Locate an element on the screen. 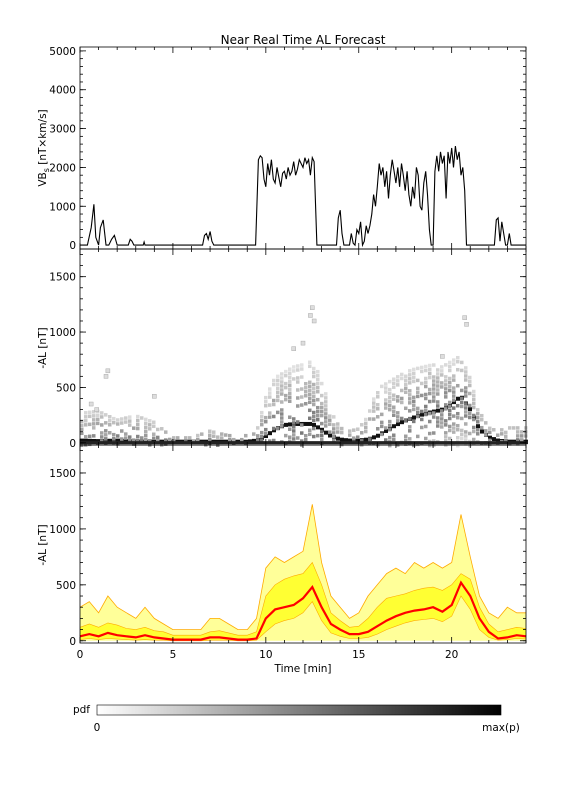 This screenshot has height=792, width=576. vbs-tick-label: 3000 is located at coordinates (62, 130).